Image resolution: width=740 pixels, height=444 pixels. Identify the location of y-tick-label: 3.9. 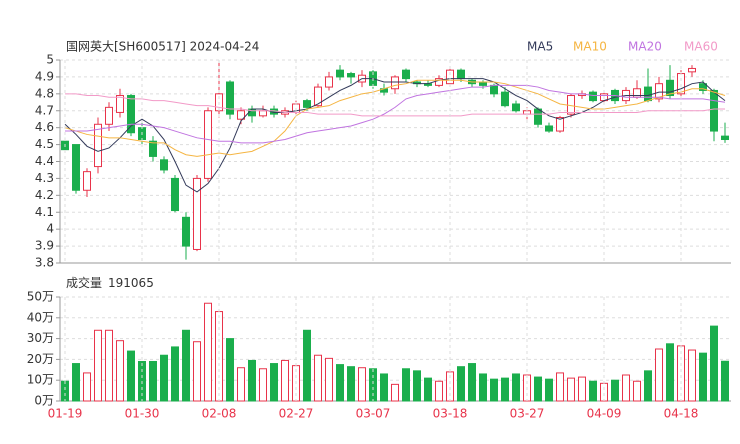
(44, 246).